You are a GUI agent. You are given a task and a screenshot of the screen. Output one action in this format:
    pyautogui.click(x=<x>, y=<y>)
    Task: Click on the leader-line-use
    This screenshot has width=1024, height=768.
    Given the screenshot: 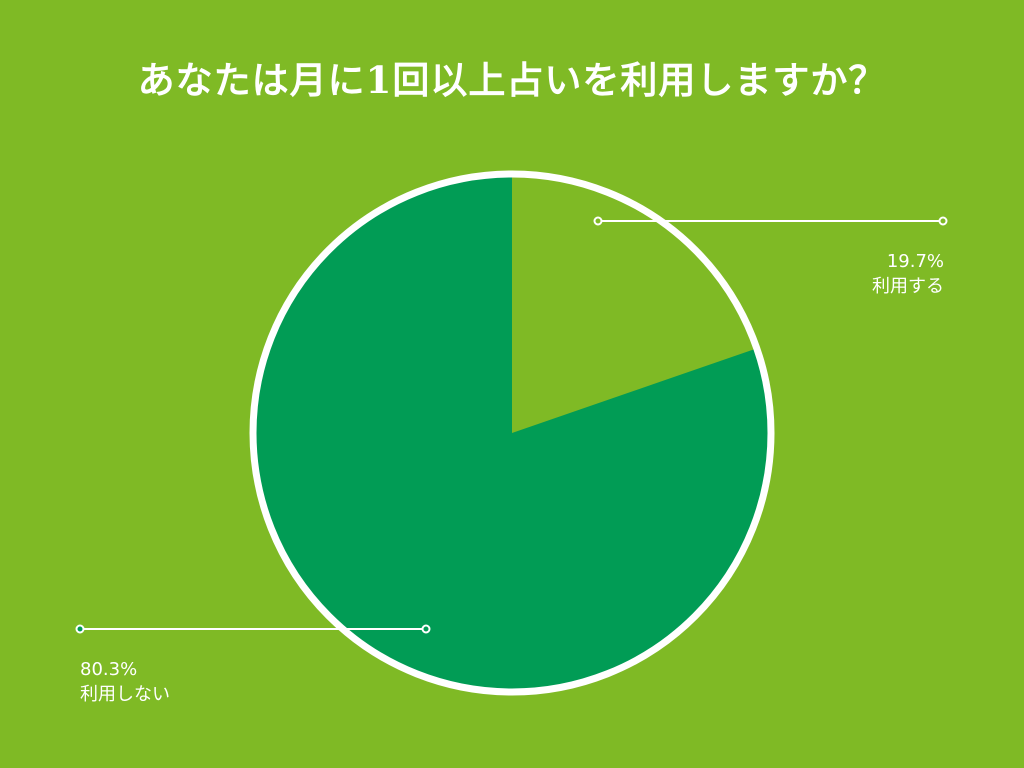 What is the action you would take?
    pyautogui.click(x=770, y=221)
    